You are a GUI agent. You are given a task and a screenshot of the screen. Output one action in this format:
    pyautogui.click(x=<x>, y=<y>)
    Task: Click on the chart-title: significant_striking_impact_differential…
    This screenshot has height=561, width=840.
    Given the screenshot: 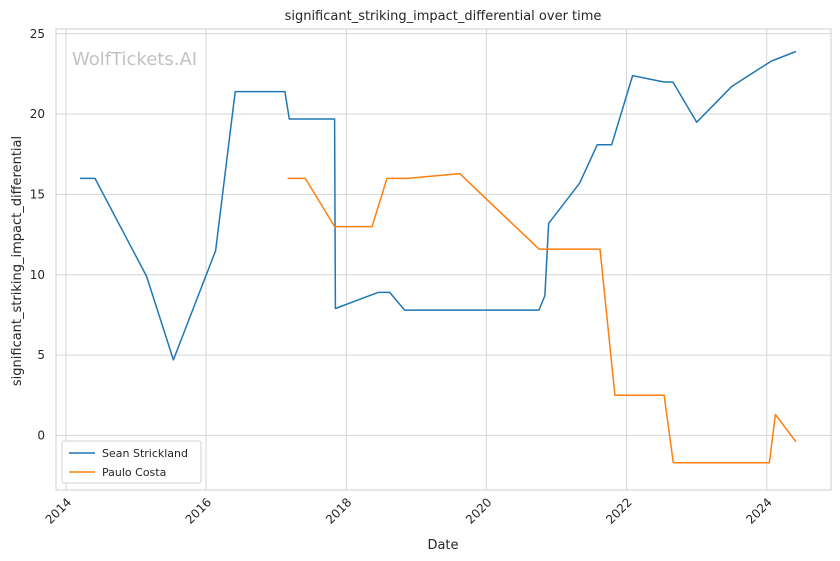 What is the action you would take?
    pyautogui.click(x=443, y=16)
    